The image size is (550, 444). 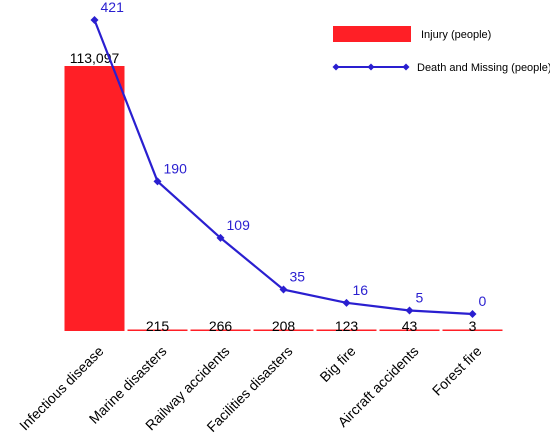 I want to click on bar-label-injury-2: 266, so click(x=221, y=326).